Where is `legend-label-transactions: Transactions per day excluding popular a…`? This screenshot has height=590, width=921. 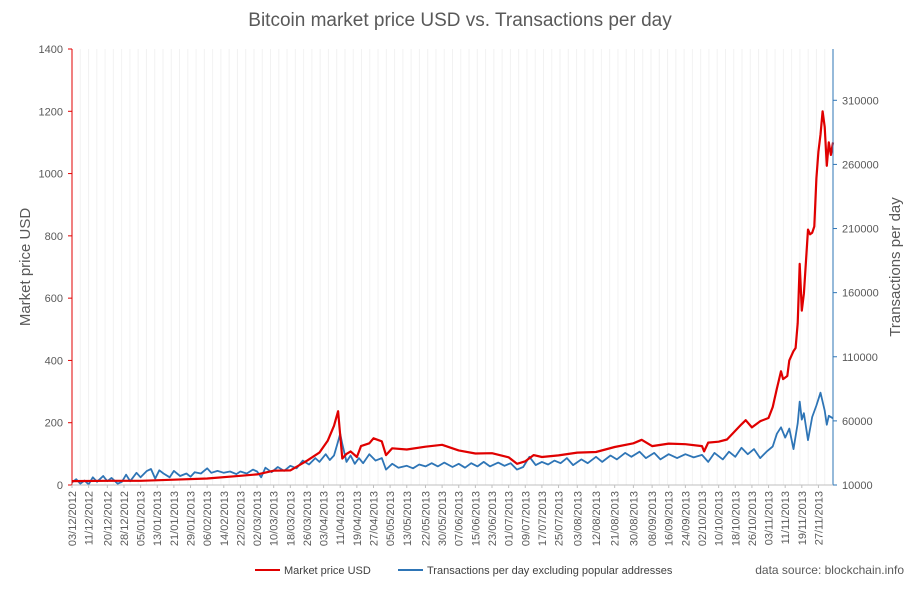 legend-label-transactions: Transactions per day excluding popular a… is located at coordinates (550, 571).